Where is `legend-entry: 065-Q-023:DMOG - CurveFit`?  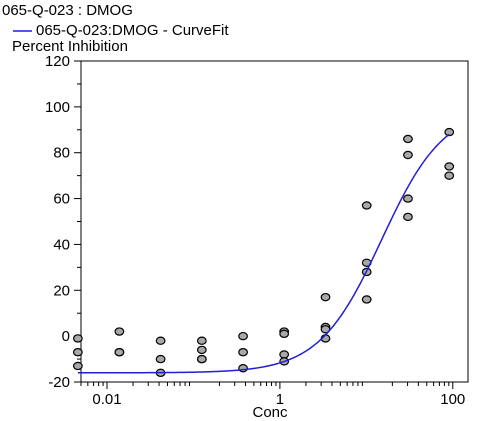 legend-entry: 065-Q-023:DMOG - CurveFit is located at coordinates (132, 30).